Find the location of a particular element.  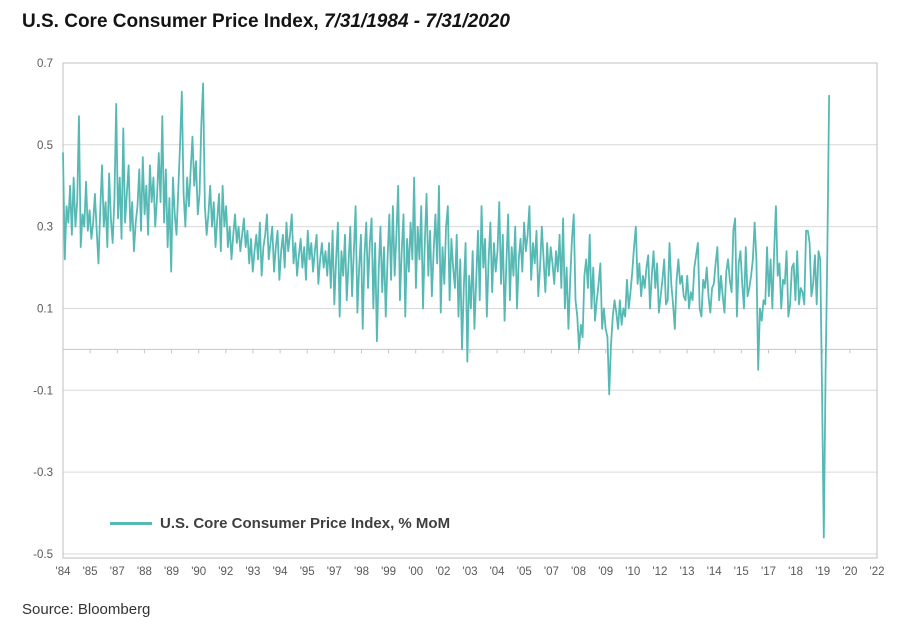

x-tick-label: '93 is located at coordinates (252, 572).